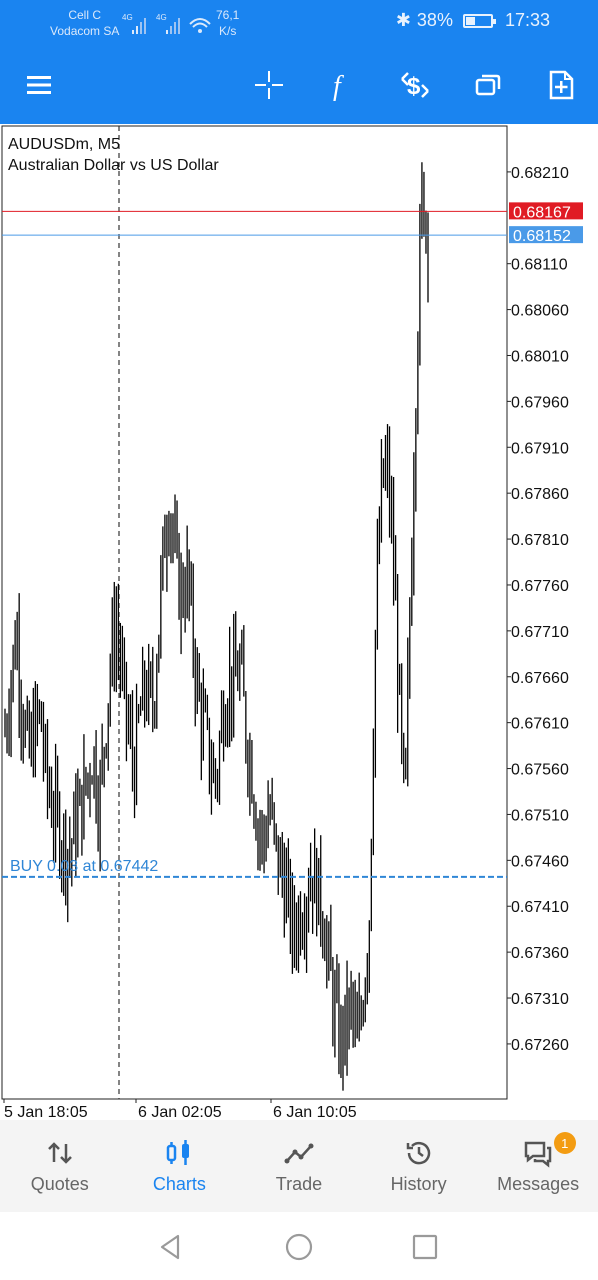  I want to click on back-icon, so click(170, 1247).